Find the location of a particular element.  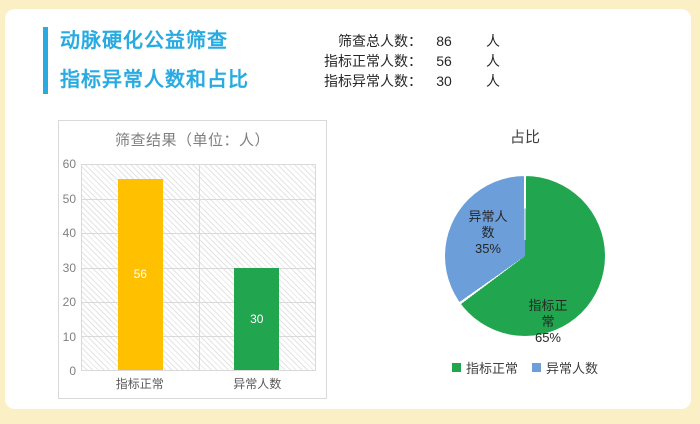

stat-row-normal: 指标正常人数： 56 人 is located at coordinates (411, 61).